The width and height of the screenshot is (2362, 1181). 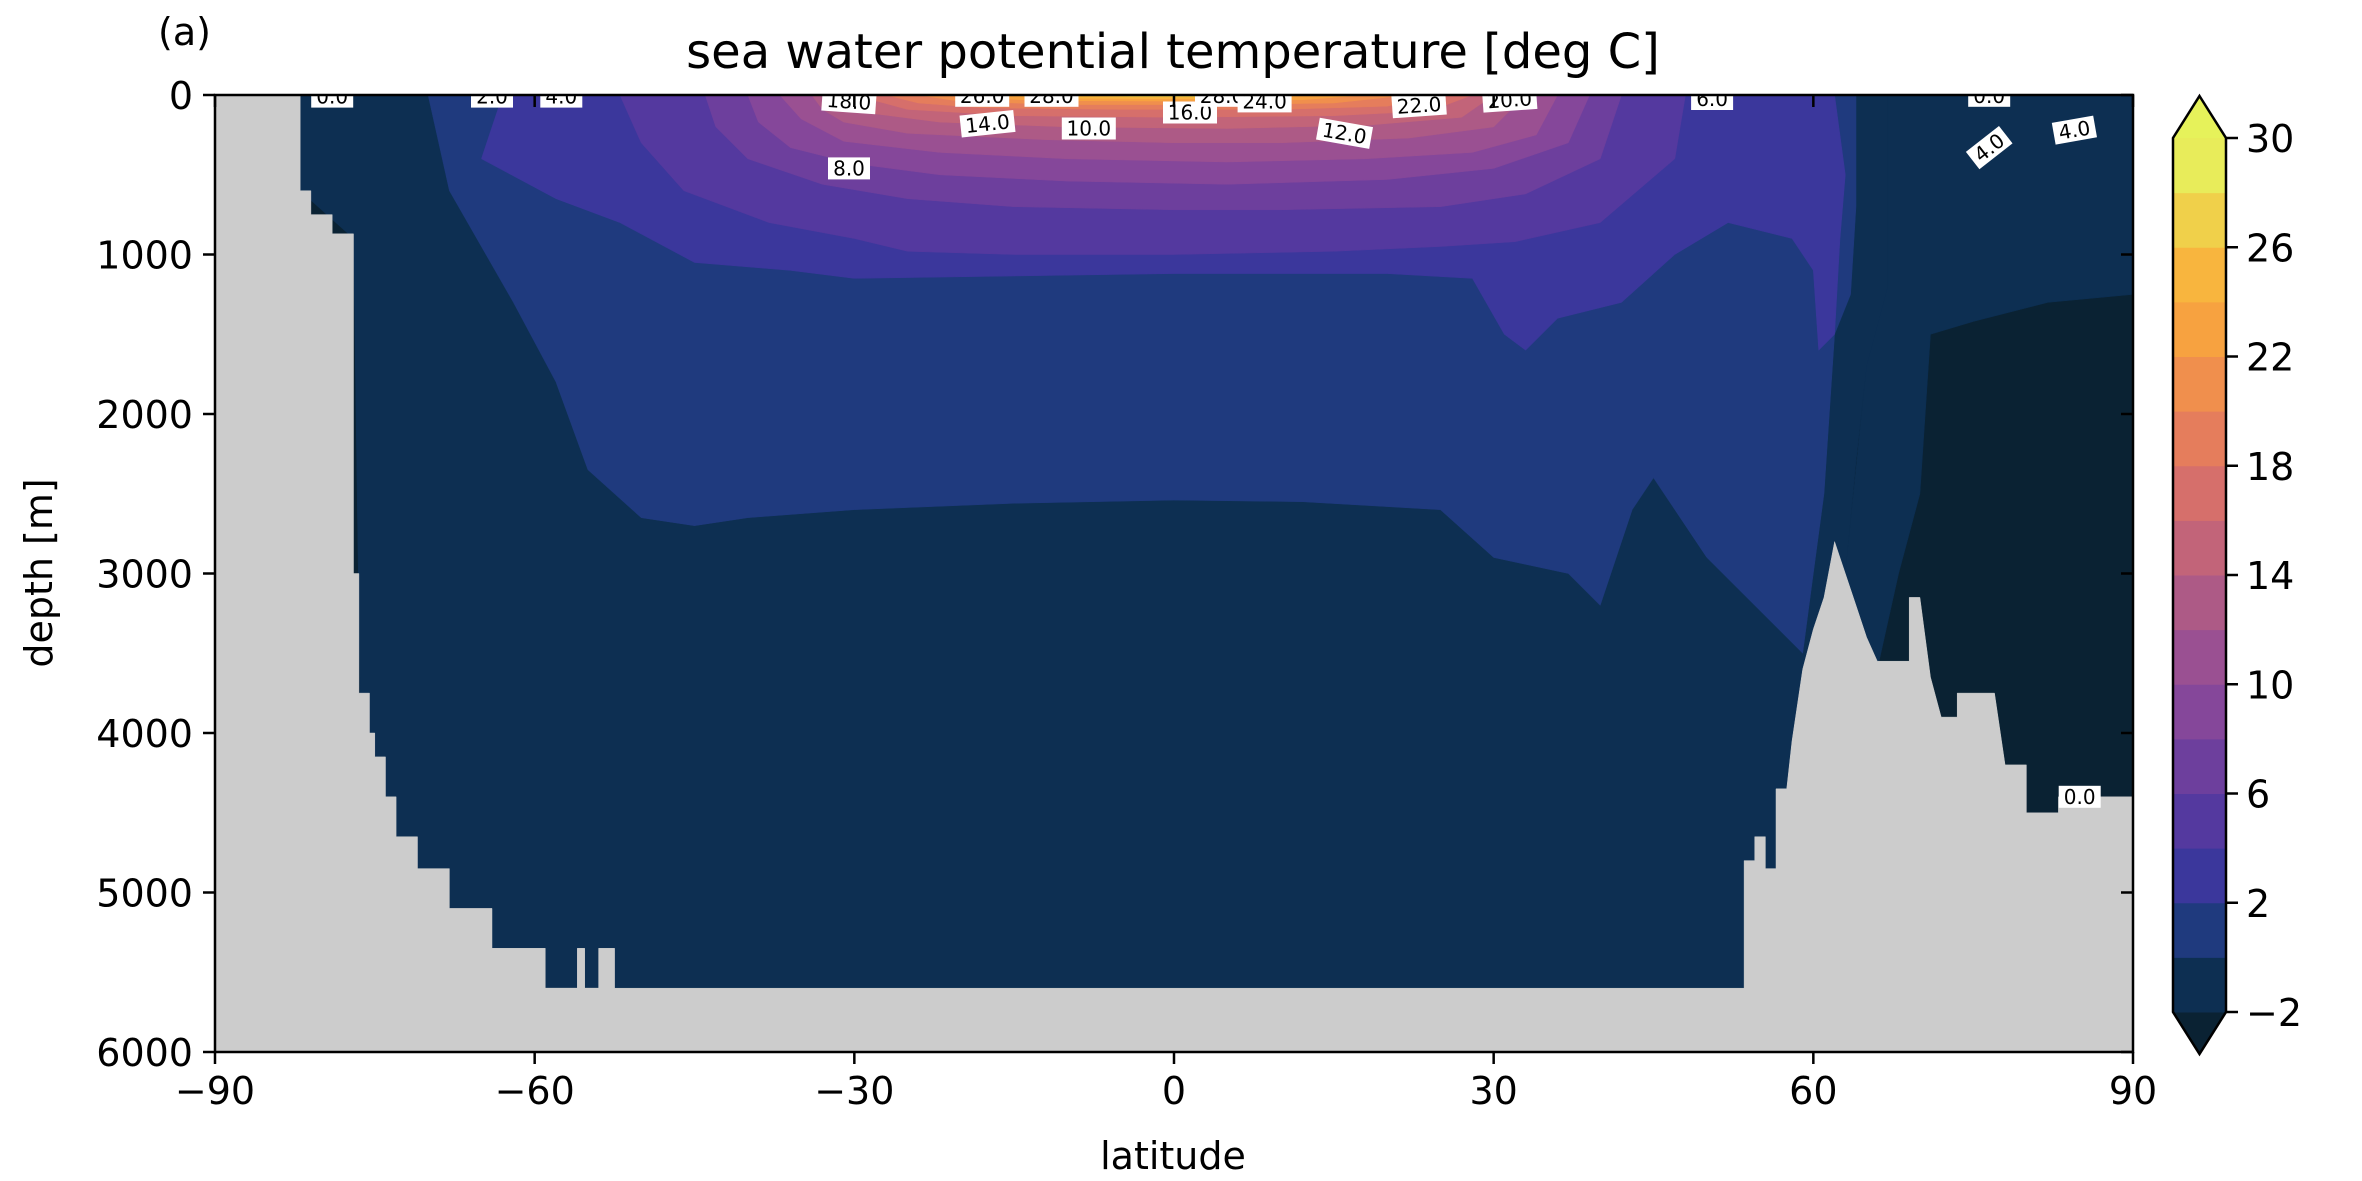 I want to click on x-tick-label: 0, so click(x=1174, y=1091).